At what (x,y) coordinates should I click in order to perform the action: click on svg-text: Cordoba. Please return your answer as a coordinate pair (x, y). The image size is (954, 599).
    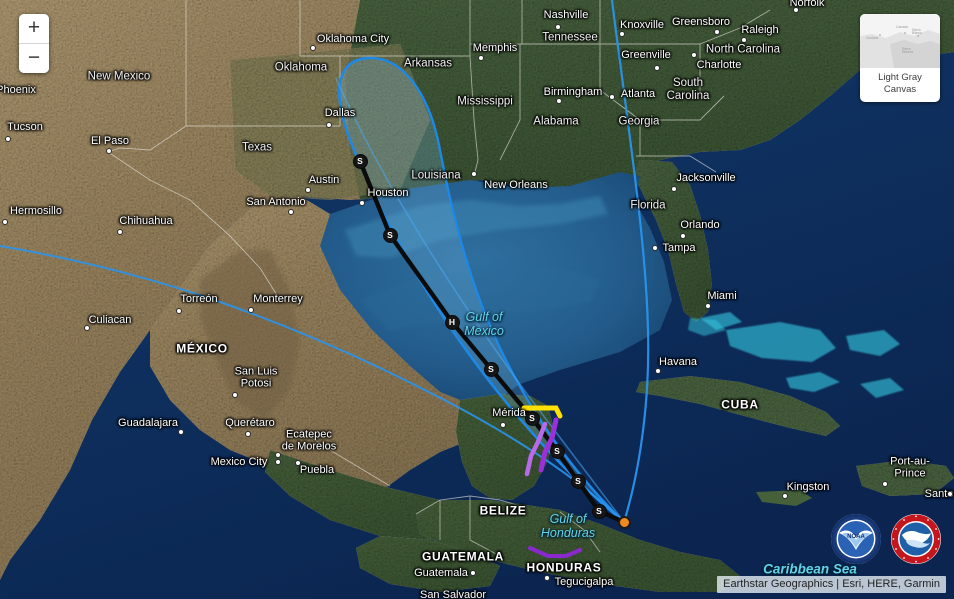
    Looking at the image, I should click on (872, 38).